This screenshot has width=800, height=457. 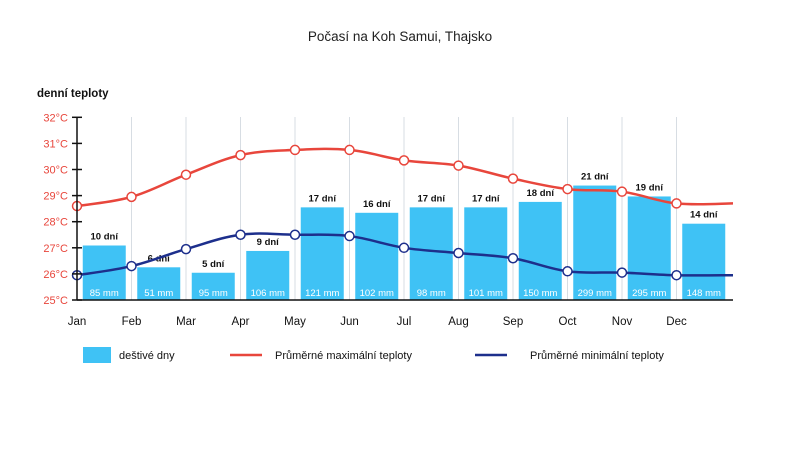 I want to click on rainfall-label: 51 mm, so click(x=158, y=293).